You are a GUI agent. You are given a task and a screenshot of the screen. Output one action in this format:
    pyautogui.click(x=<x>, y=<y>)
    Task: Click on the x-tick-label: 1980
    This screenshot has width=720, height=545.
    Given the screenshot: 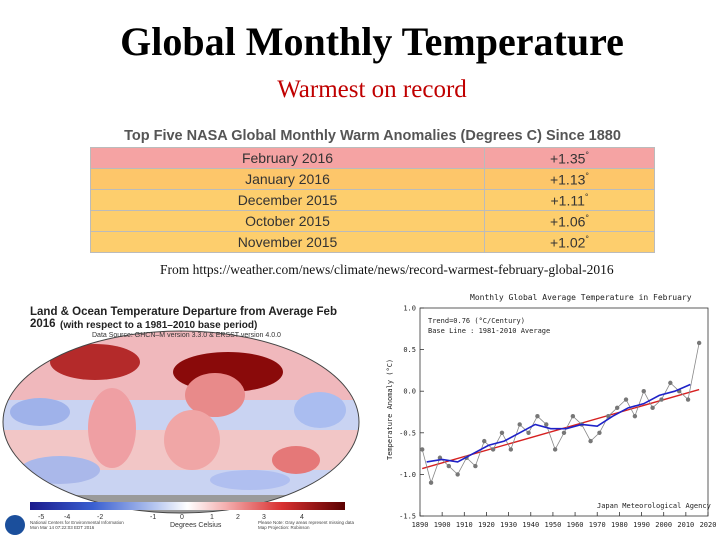 What is the action you would take?
    pyautogui.click(x=619, y=525)
    